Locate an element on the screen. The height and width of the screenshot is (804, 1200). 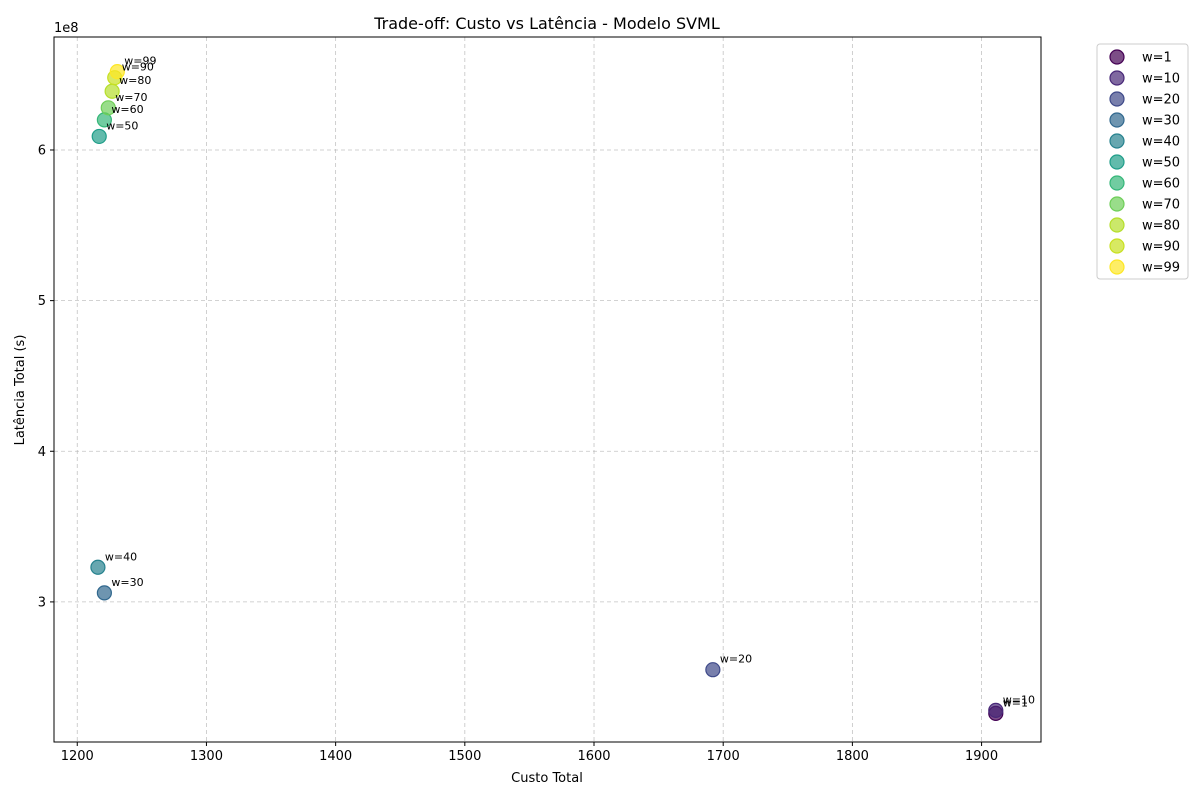
x-tick-label: 1500 is located at coordinates (464, 756).